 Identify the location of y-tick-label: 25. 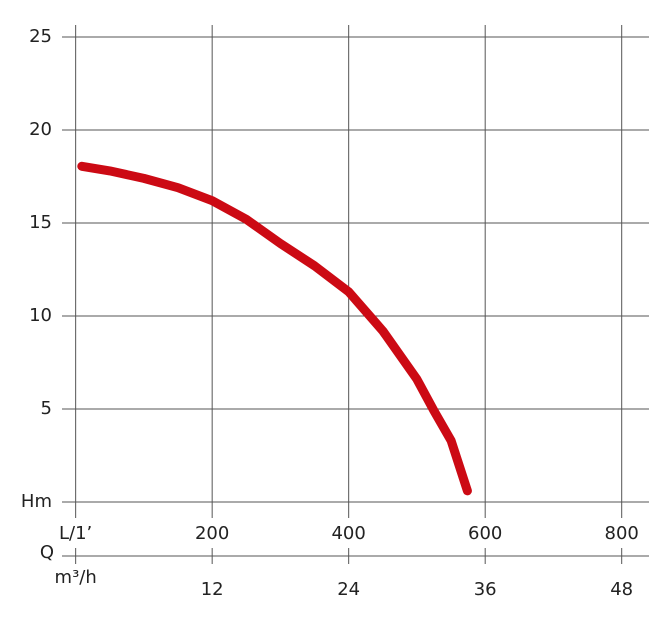
(40, 36).